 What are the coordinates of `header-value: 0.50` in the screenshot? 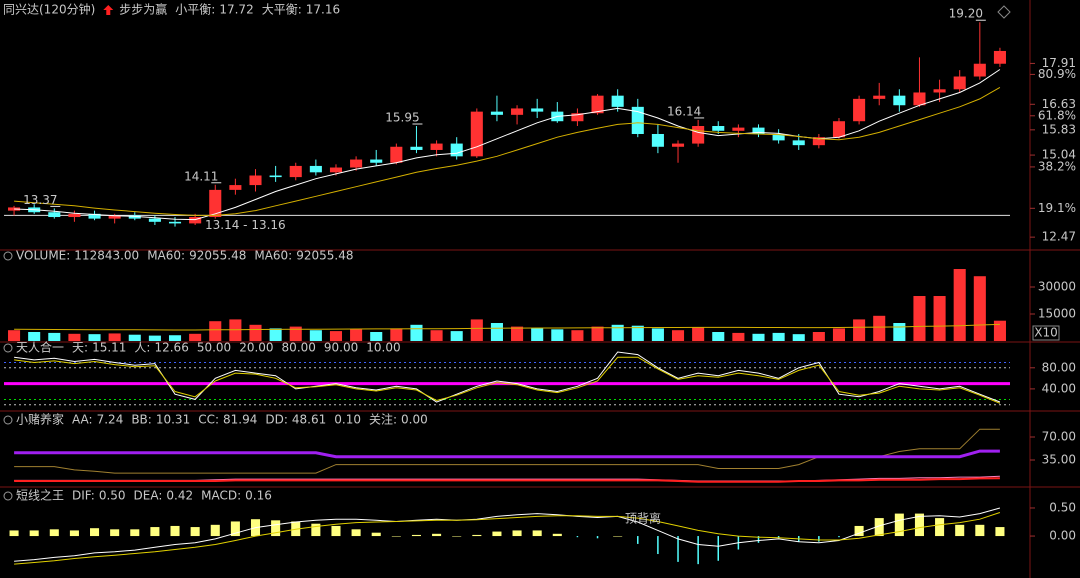 It's located at (112, 496).